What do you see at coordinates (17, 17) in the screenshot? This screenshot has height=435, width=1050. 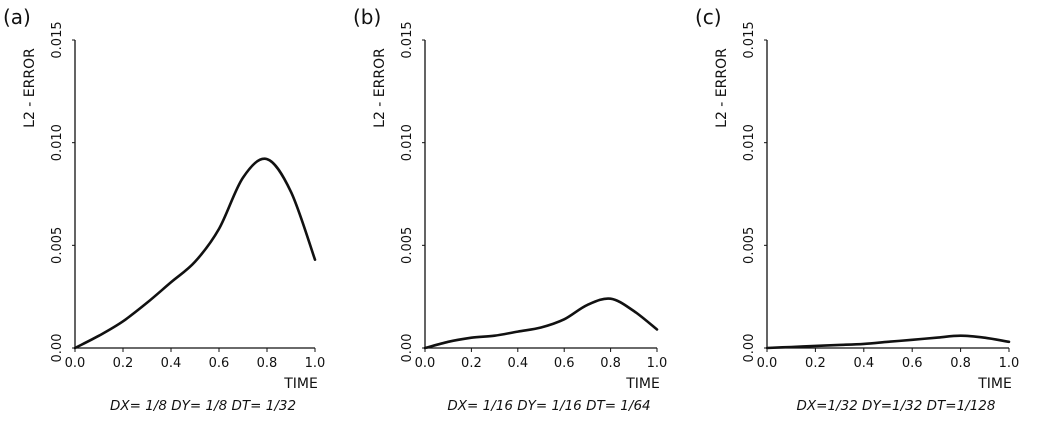 I see `panel-label: (a)` at bounding box center [17, 17].